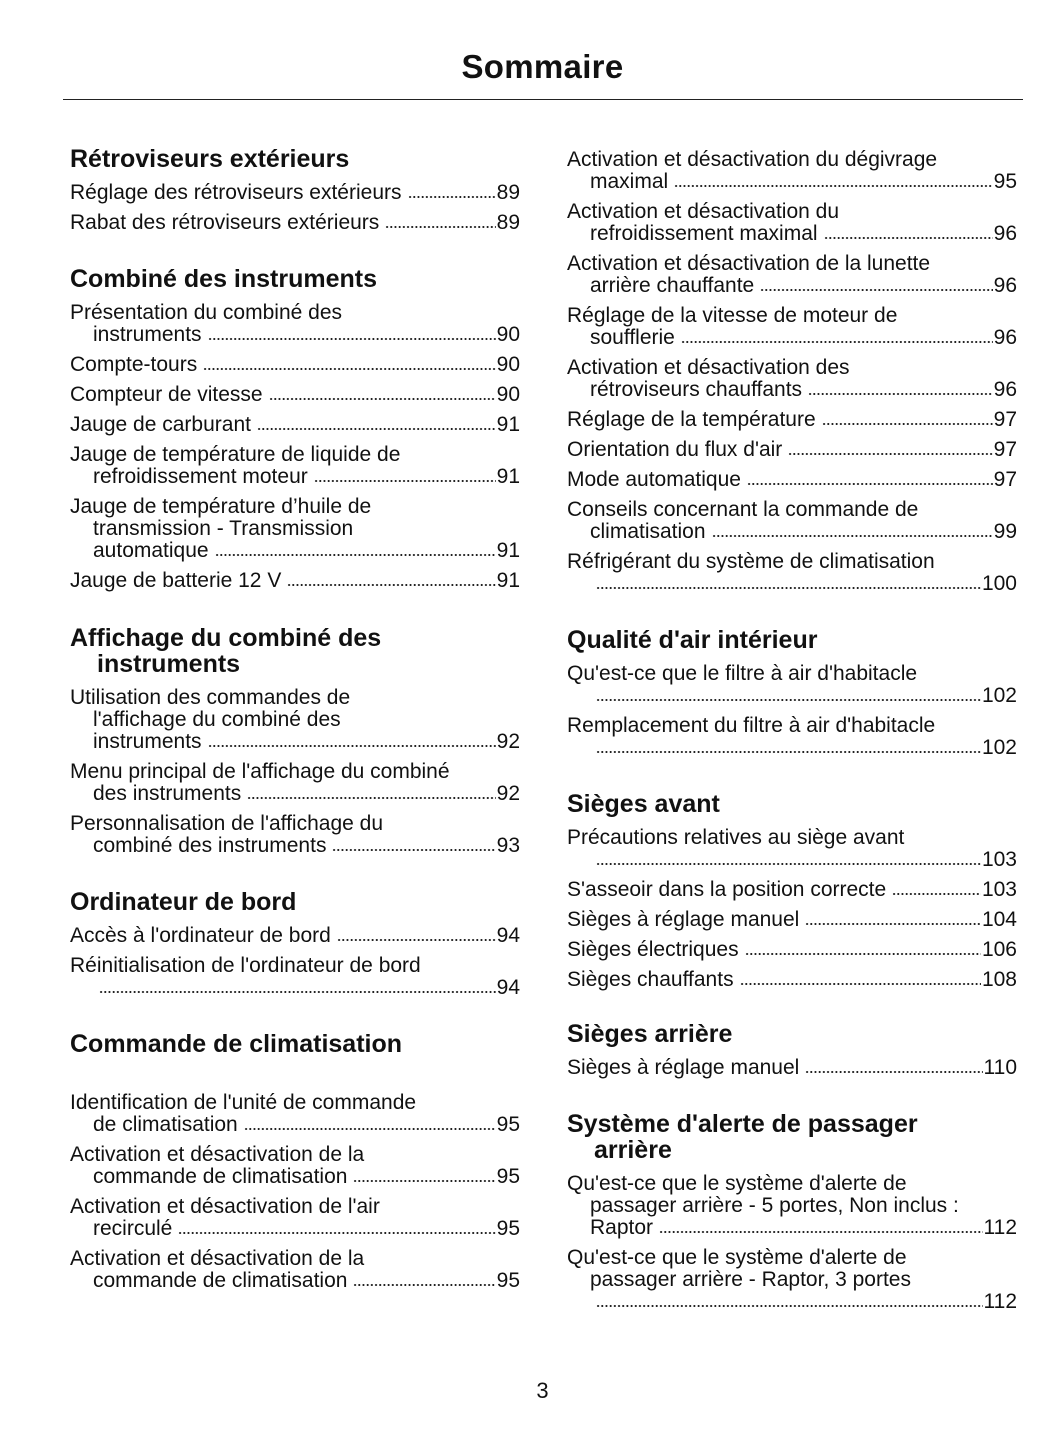 This screenshot has height=1448, width=1055. Describe the element at coordinates (245, 965) in the screenshot. I see `toc-entry-text: Réinitialisation de l'ordinateur de bord` at that location.